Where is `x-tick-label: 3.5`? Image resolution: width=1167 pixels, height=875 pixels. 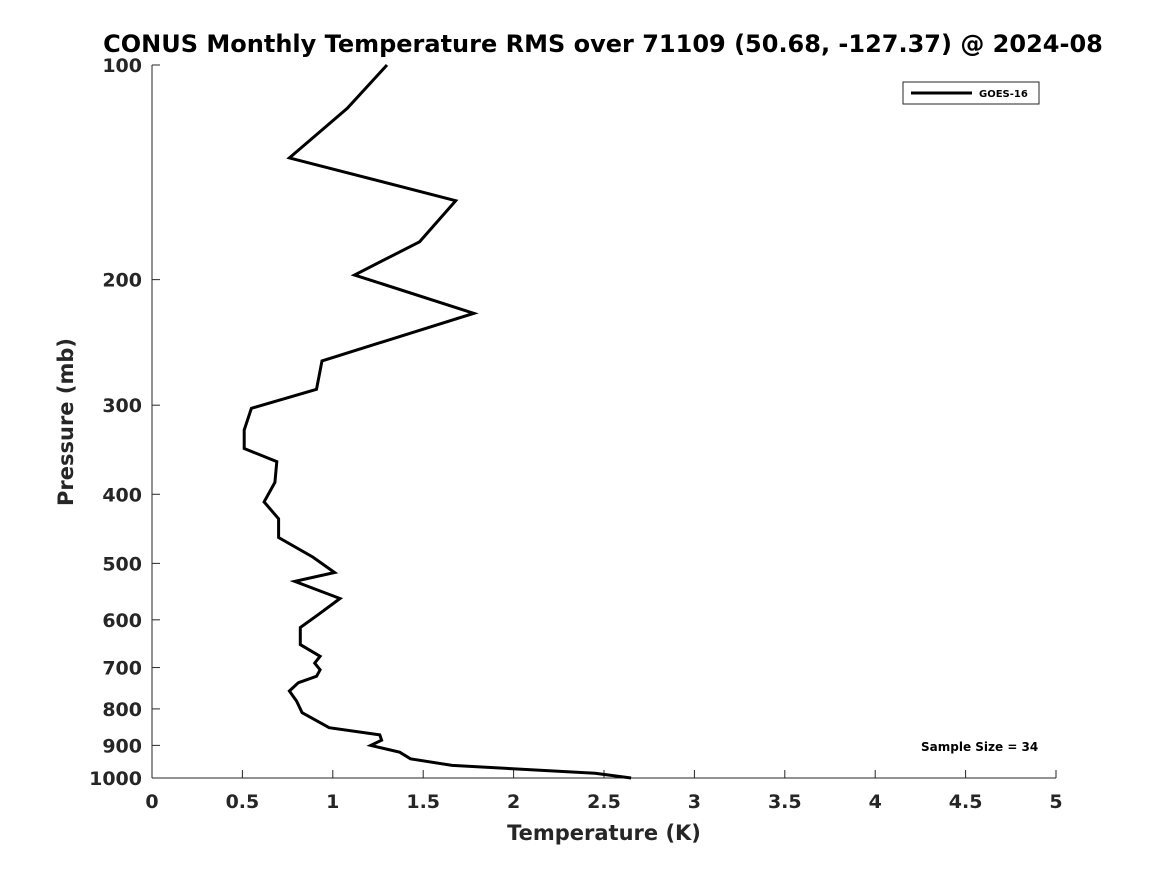 x-tick-label: 3.5 is located at coordinates (785, 802).